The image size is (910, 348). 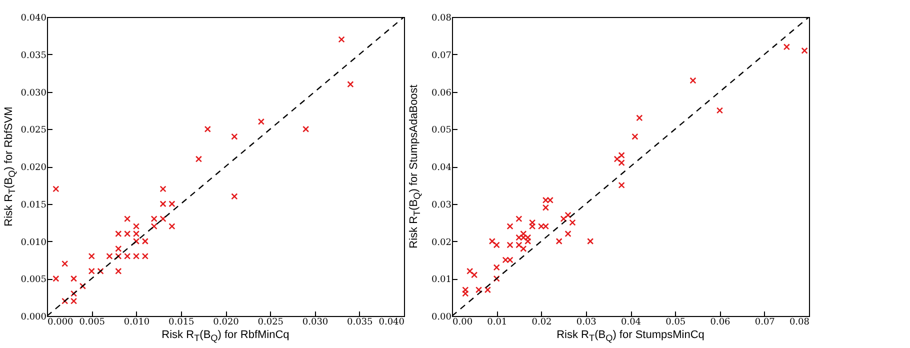 I want to click on x-tick-label: 0.015, so click(x=181, y=323).